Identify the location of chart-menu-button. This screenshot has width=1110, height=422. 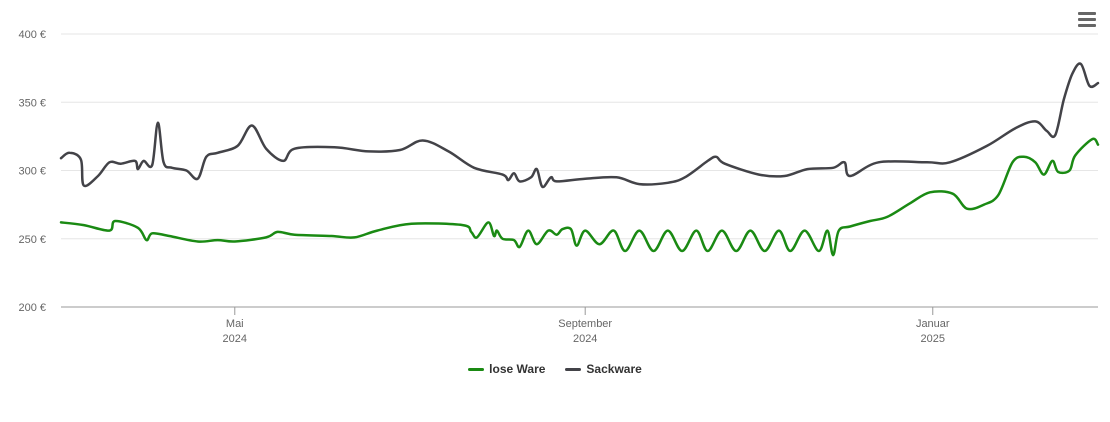
(1087, 22).